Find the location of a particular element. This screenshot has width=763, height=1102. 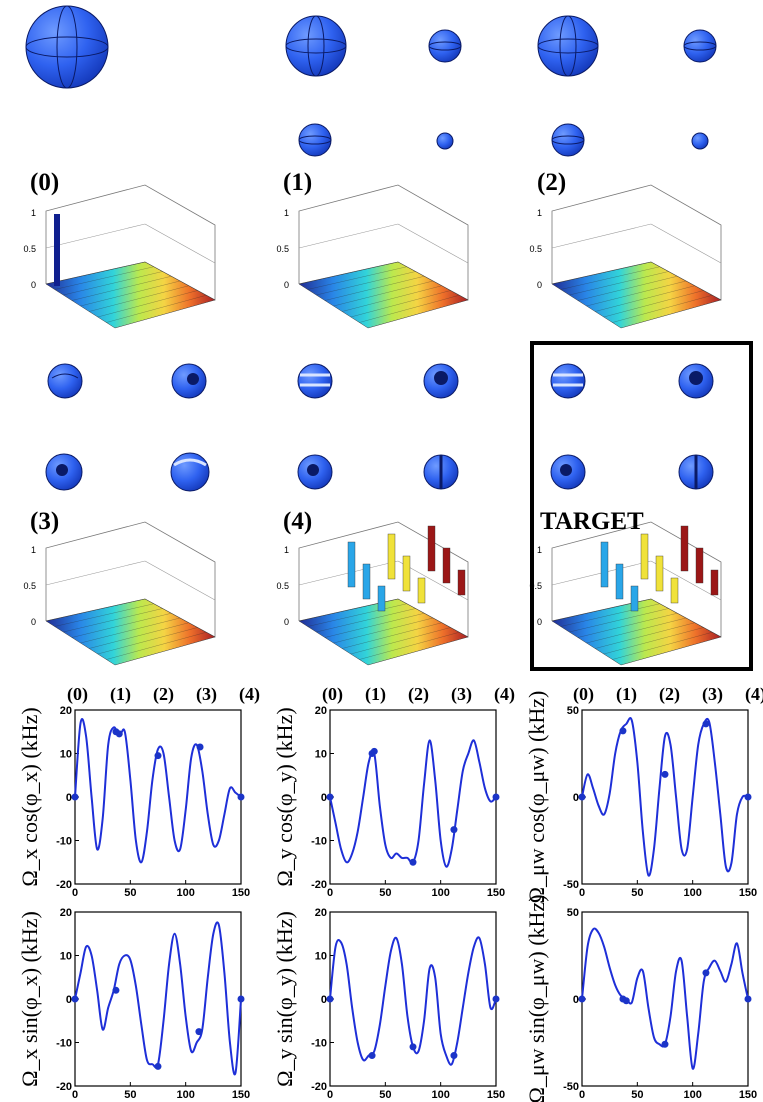

panel-label-2: (2) is located at coordinates (552, 182).